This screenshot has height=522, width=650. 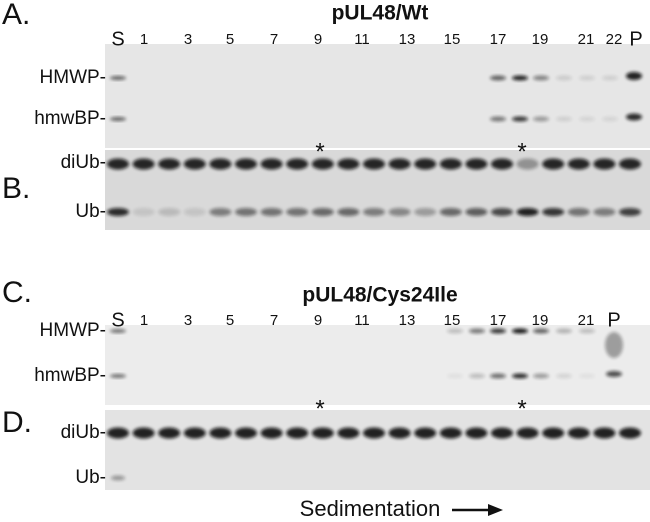 I want to click on panel-letter: C., so click(x=17, y=292).